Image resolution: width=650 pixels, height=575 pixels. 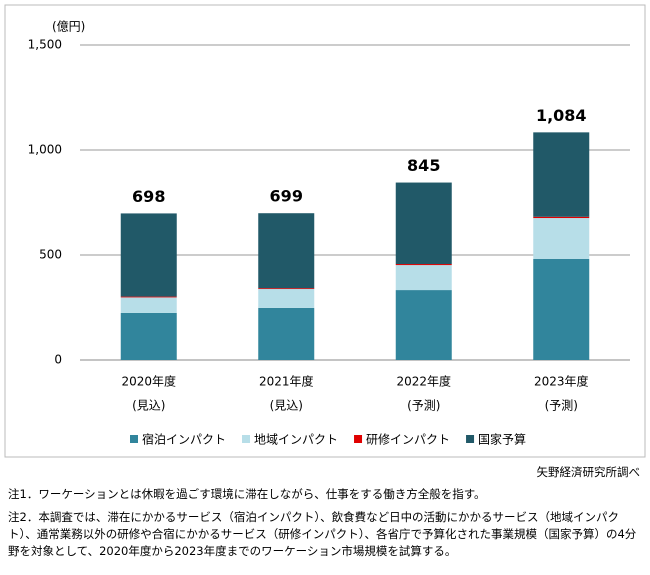 I want to click on y-axis-label: (億円), so click(x=68, y=27).